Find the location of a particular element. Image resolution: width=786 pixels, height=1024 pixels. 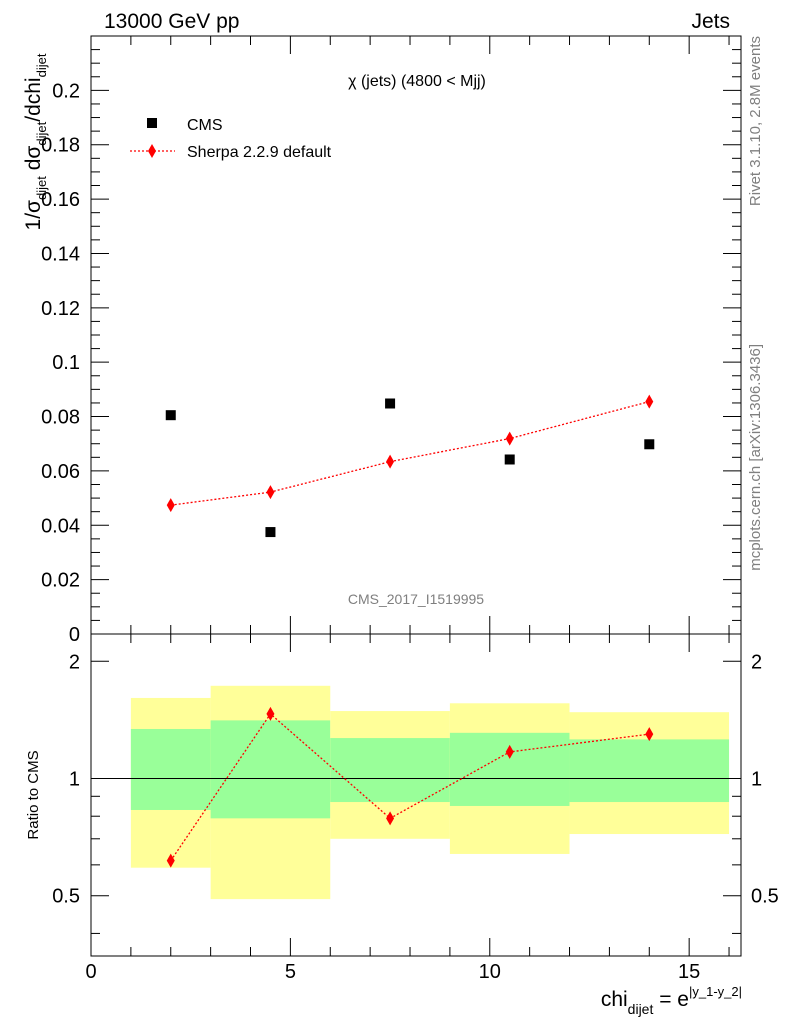

main-ytick-label: 0.02 is located at coordinates (60, 581).